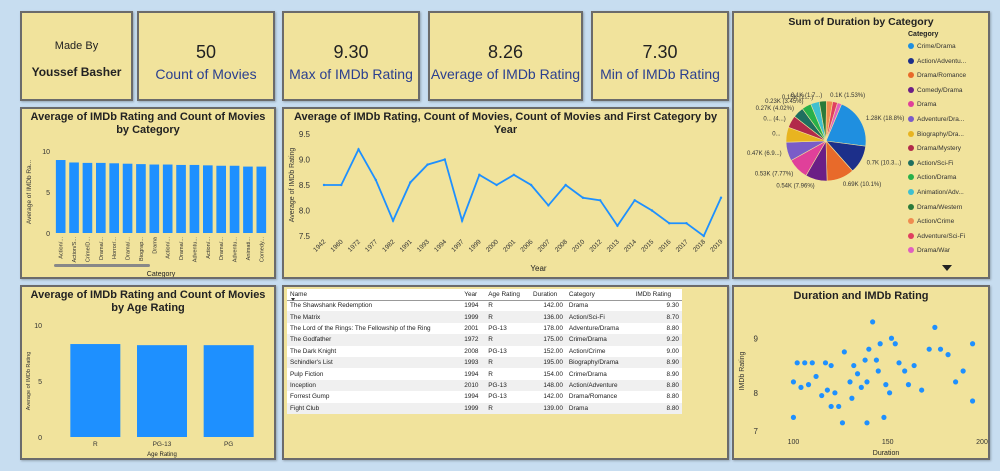 The height and width of the screenshot is (471, 1000). I want to click on table-cell: Action/Crime, so click(599, 351).